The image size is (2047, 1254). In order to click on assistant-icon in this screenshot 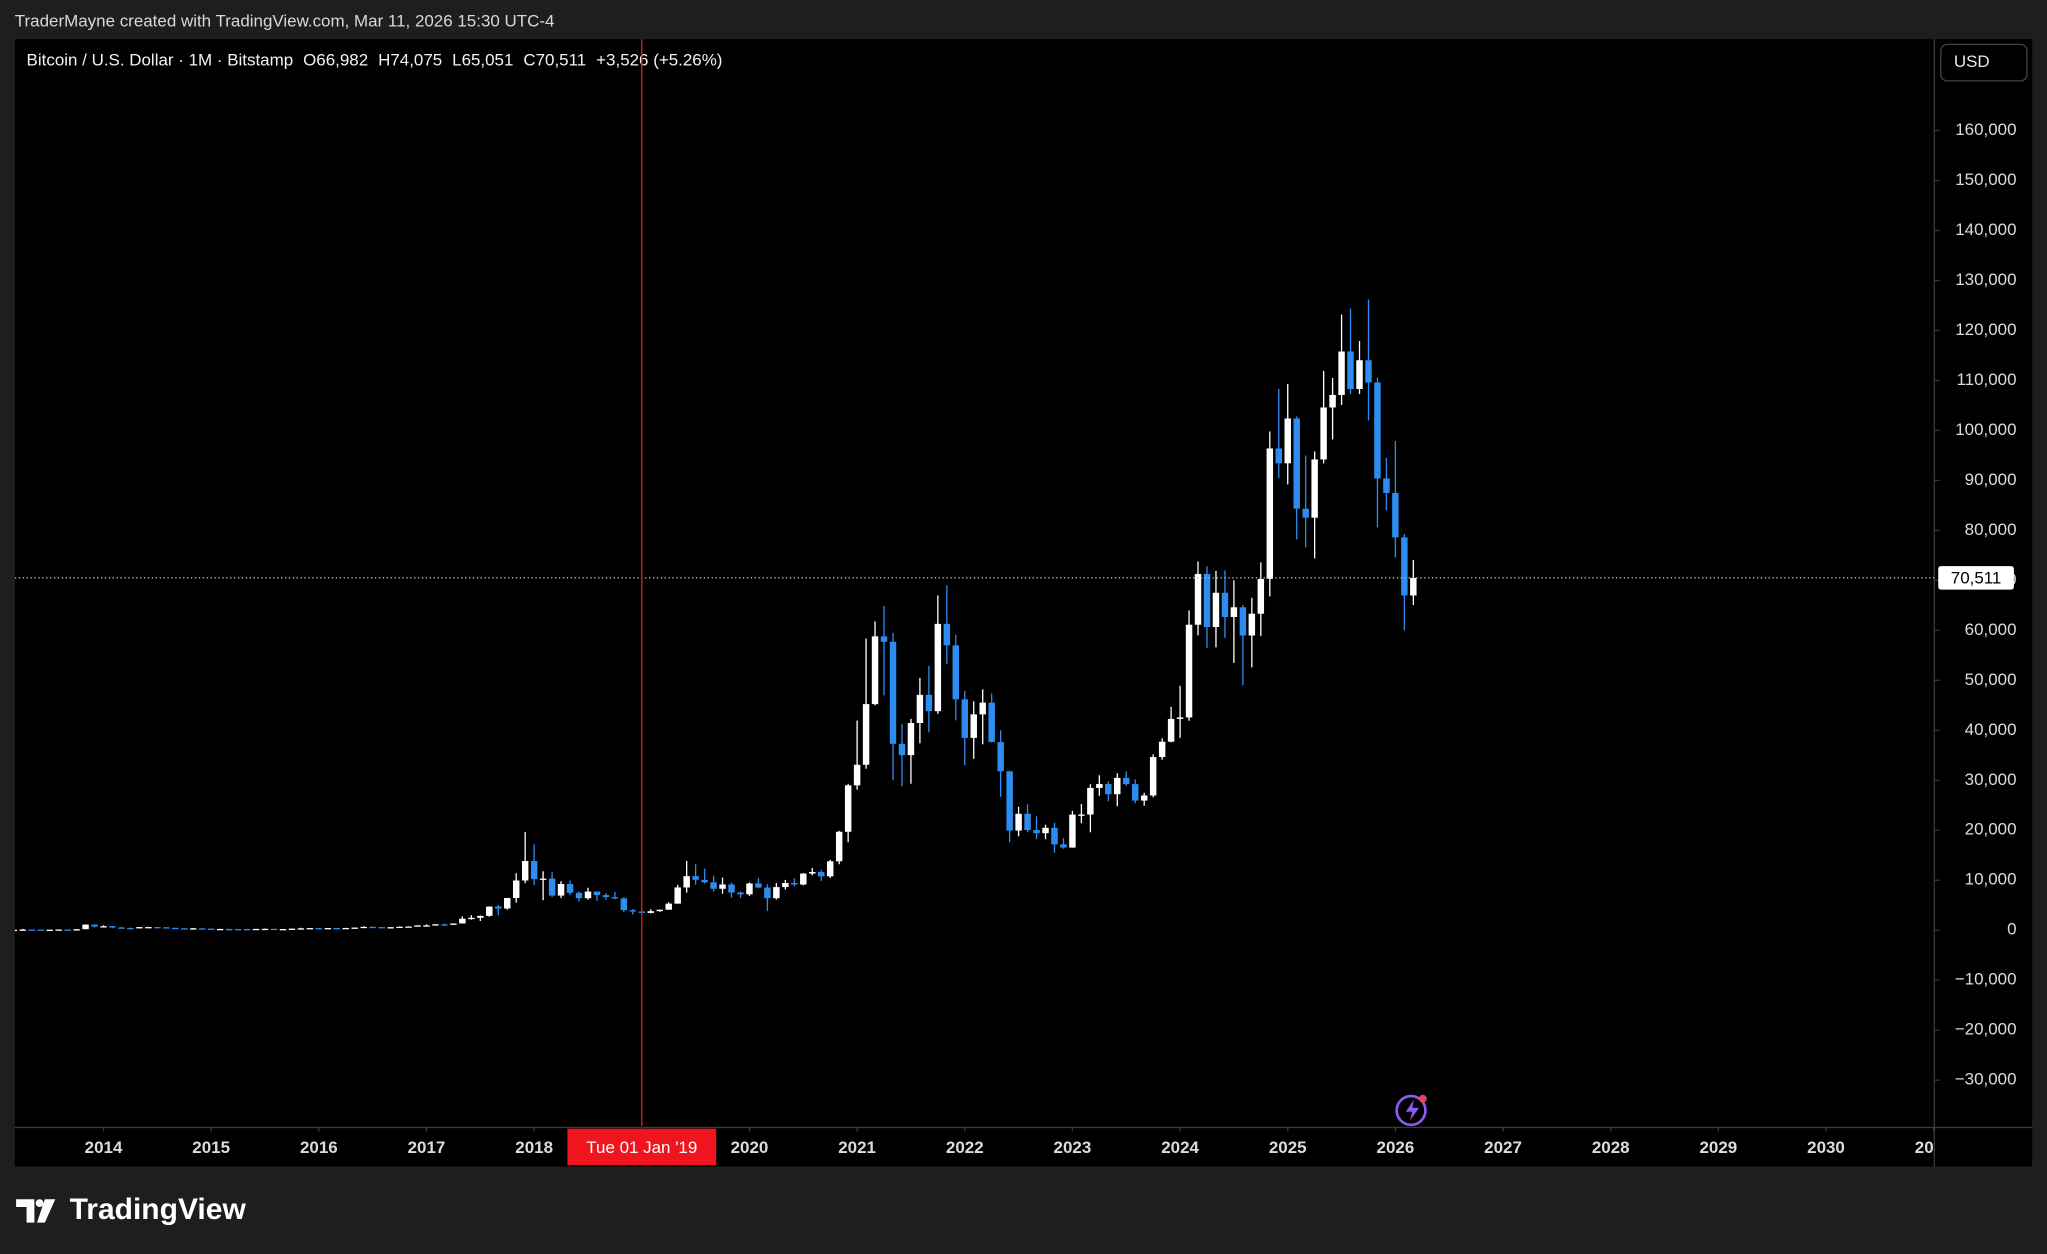, I will do `click(1411, 1110)`.